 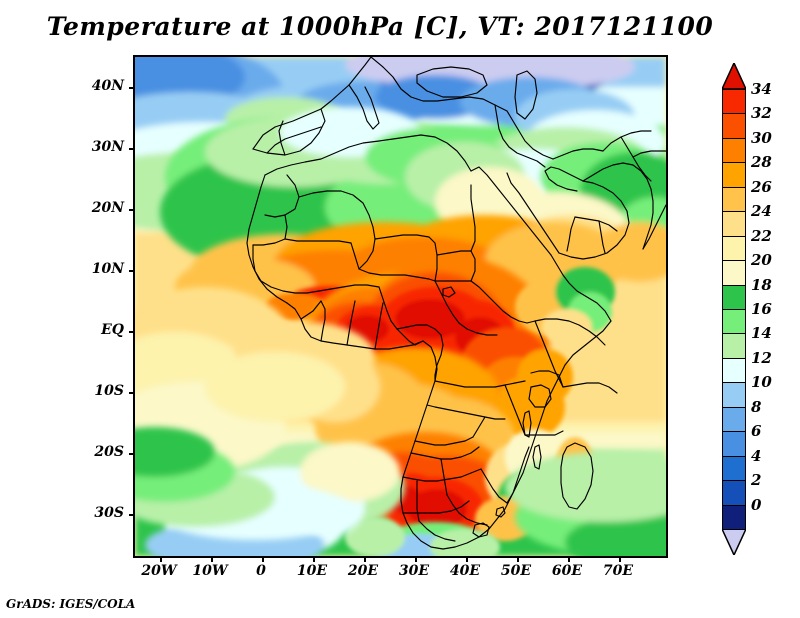 What do you see at coordinates (210, 571) in the screenshot?
I see `x-axis-label-10w: 10W` at bounding box center [210, 571].